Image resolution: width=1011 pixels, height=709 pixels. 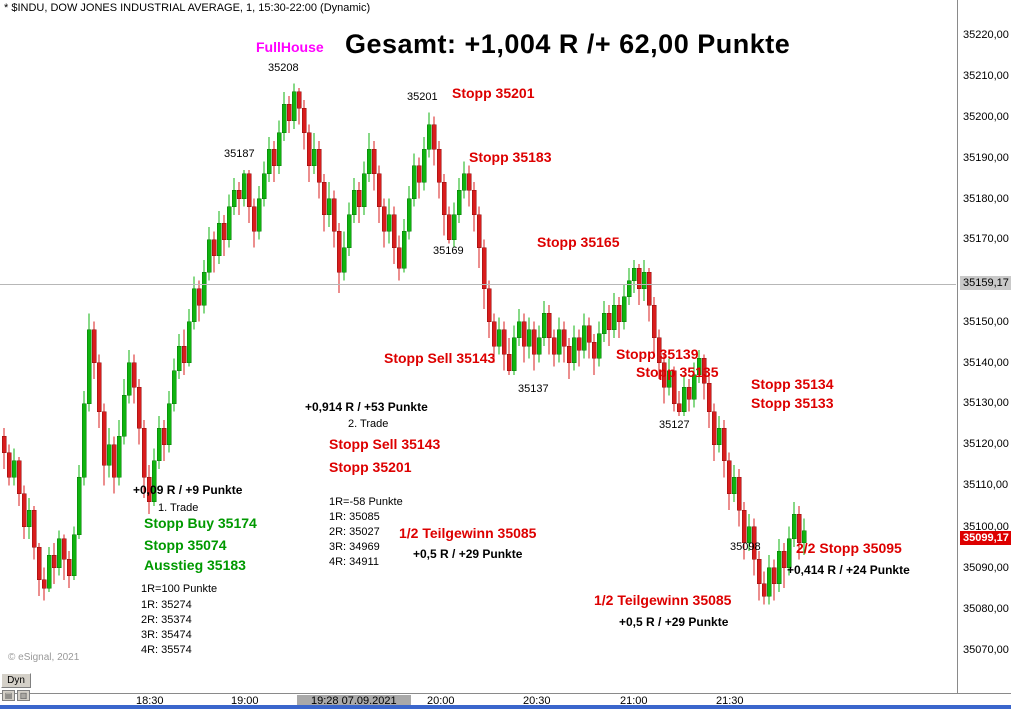 What do you see at coordinates (448, 251) in the screenshot?
I see `price-mark: 35169` at bounding box center [448, 251].